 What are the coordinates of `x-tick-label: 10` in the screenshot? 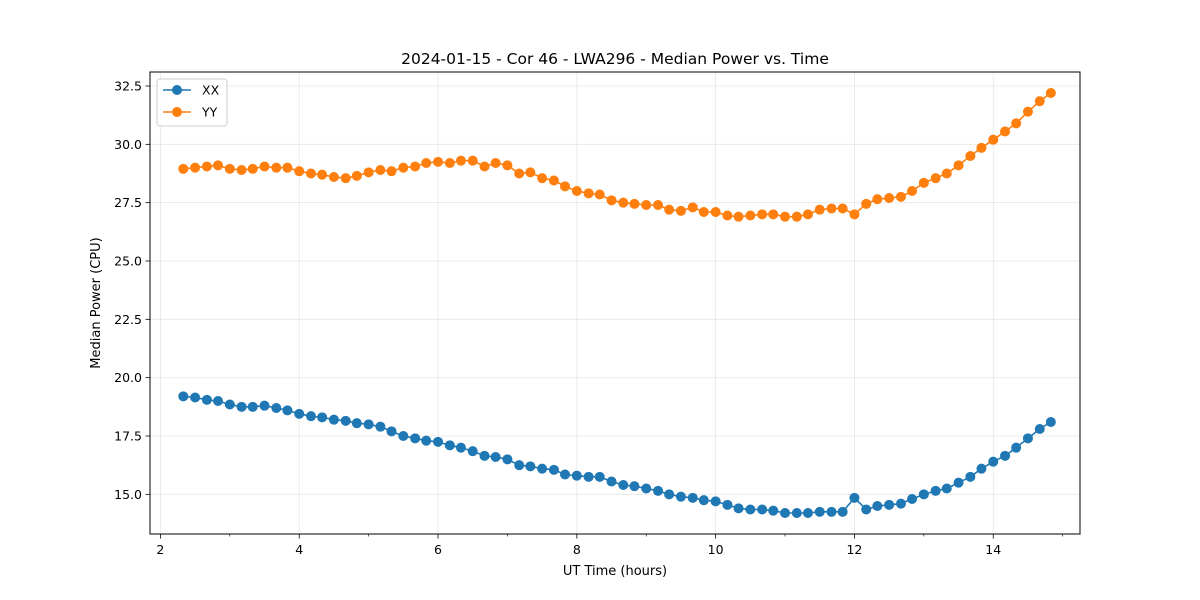 It's located at (716, 549).